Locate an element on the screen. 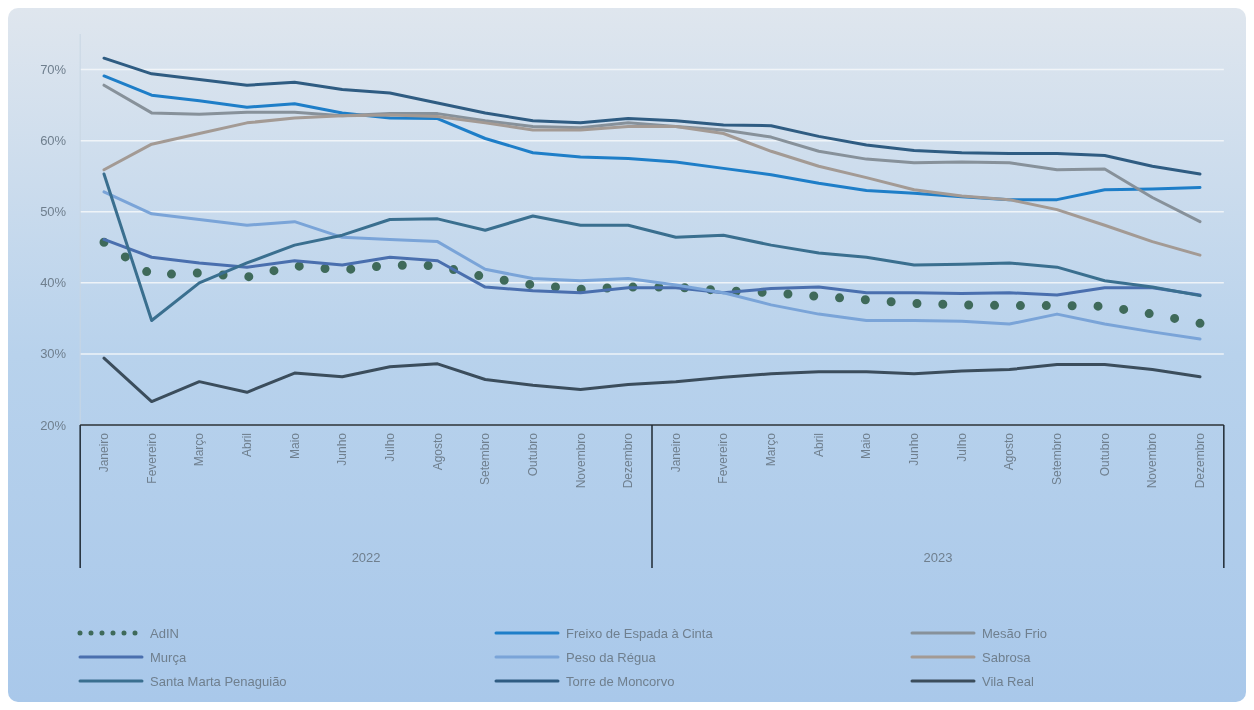  text: 2022 is located at coordinates (366, 557).